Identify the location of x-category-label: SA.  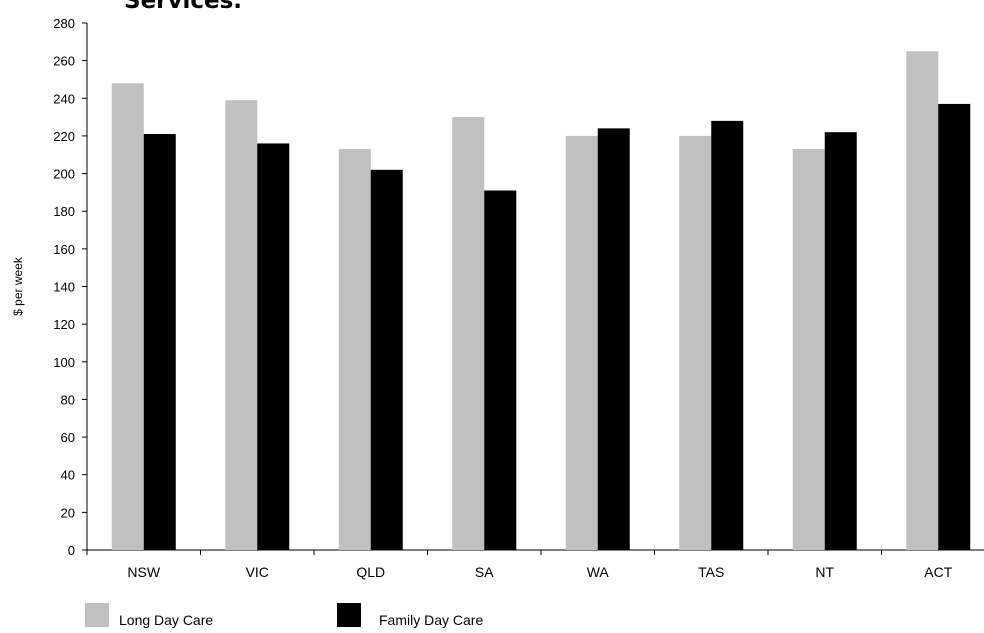
(484, 572).